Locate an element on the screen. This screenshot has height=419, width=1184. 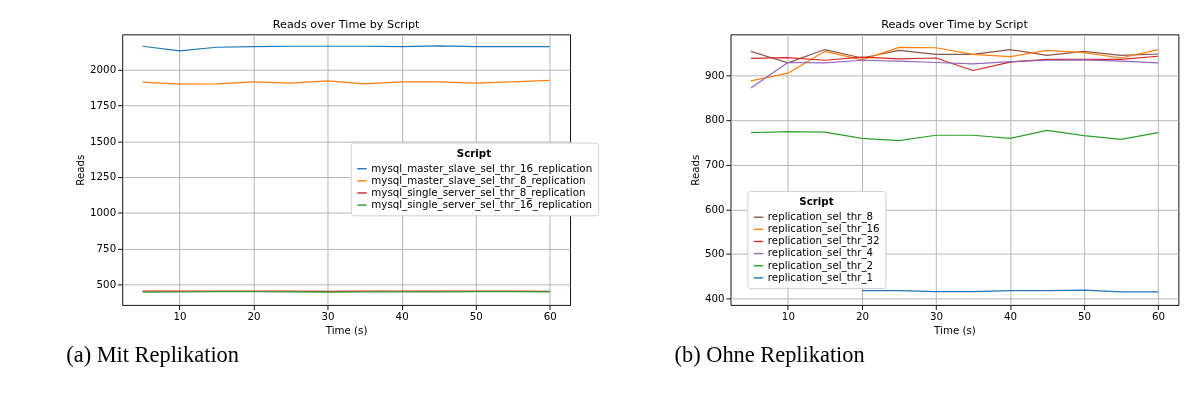
y-tick-label: 1750 is located at coordinates (103, 104).